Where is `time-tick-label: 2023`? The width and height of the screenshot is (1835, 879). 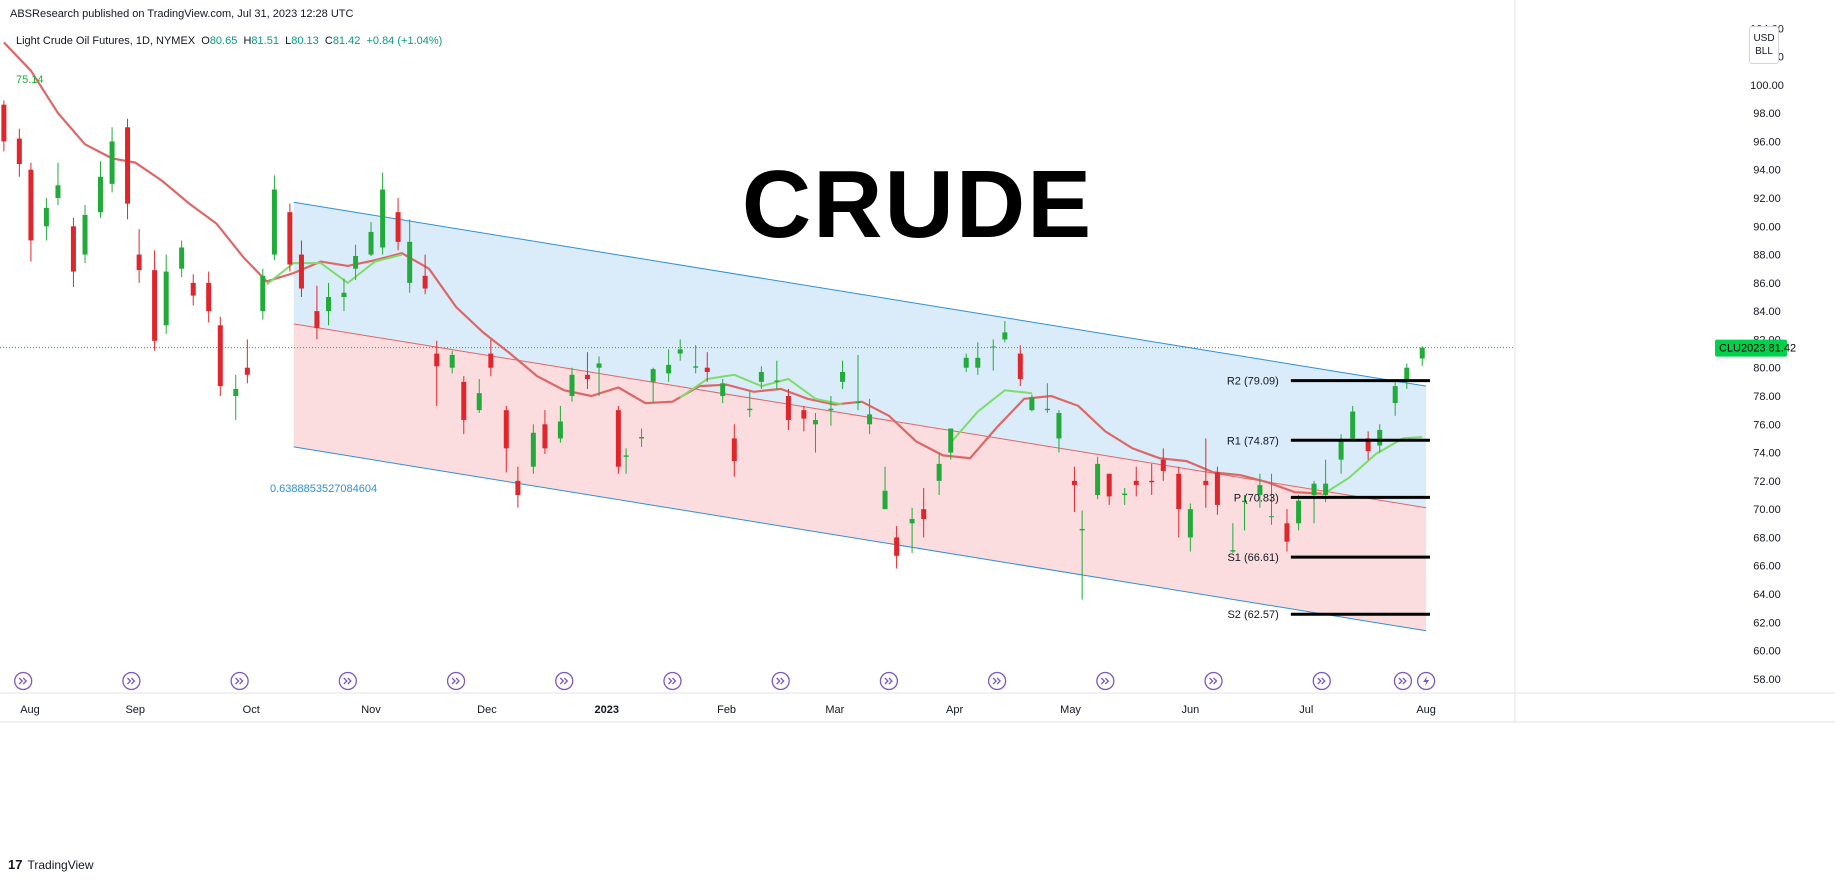 time-tick-label: 2023 is located at coordinates (607, 710).